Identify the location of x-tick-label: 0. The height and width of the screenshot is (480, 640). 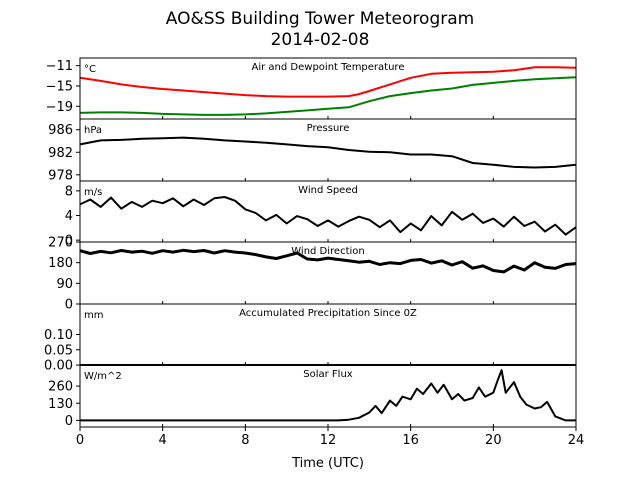
(80, 440).